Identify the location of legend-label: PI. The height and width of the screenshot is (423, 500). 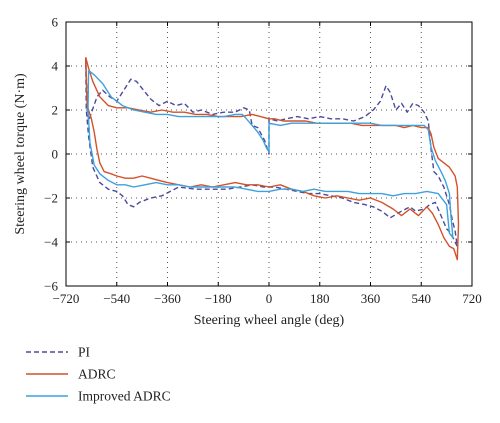
(84, 352).